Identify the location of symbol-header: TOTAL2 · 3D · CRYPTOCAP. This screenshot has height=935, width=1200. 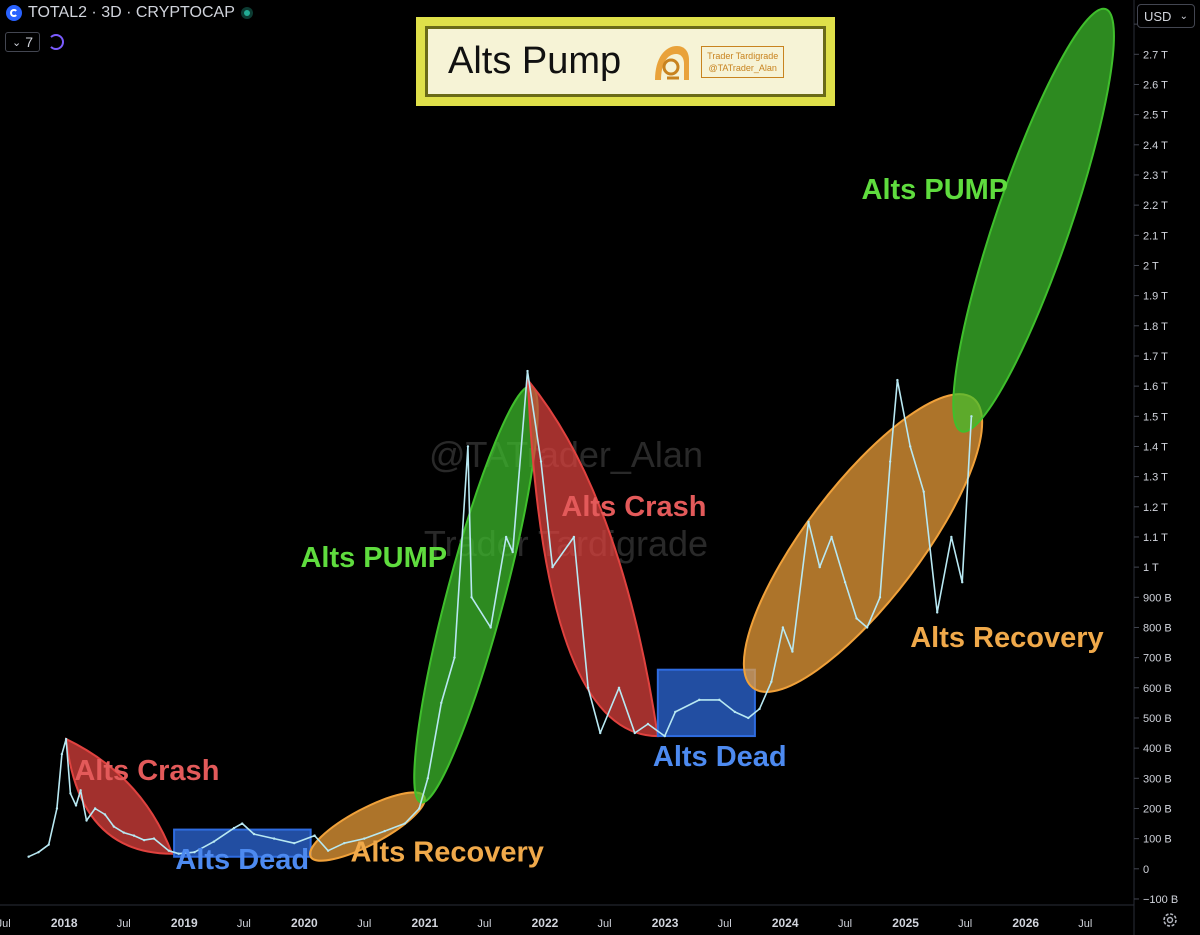
(129, 13).